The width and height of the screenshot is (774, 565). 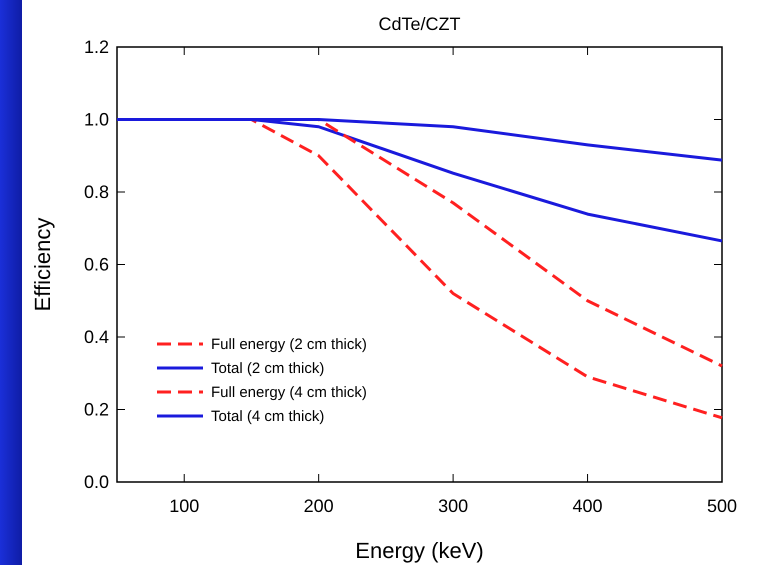 What do you see at coordinates (419, 550) in the screenshot?
I see `x-axis-title: Energy (keV)` at bounding box center [419, 550].